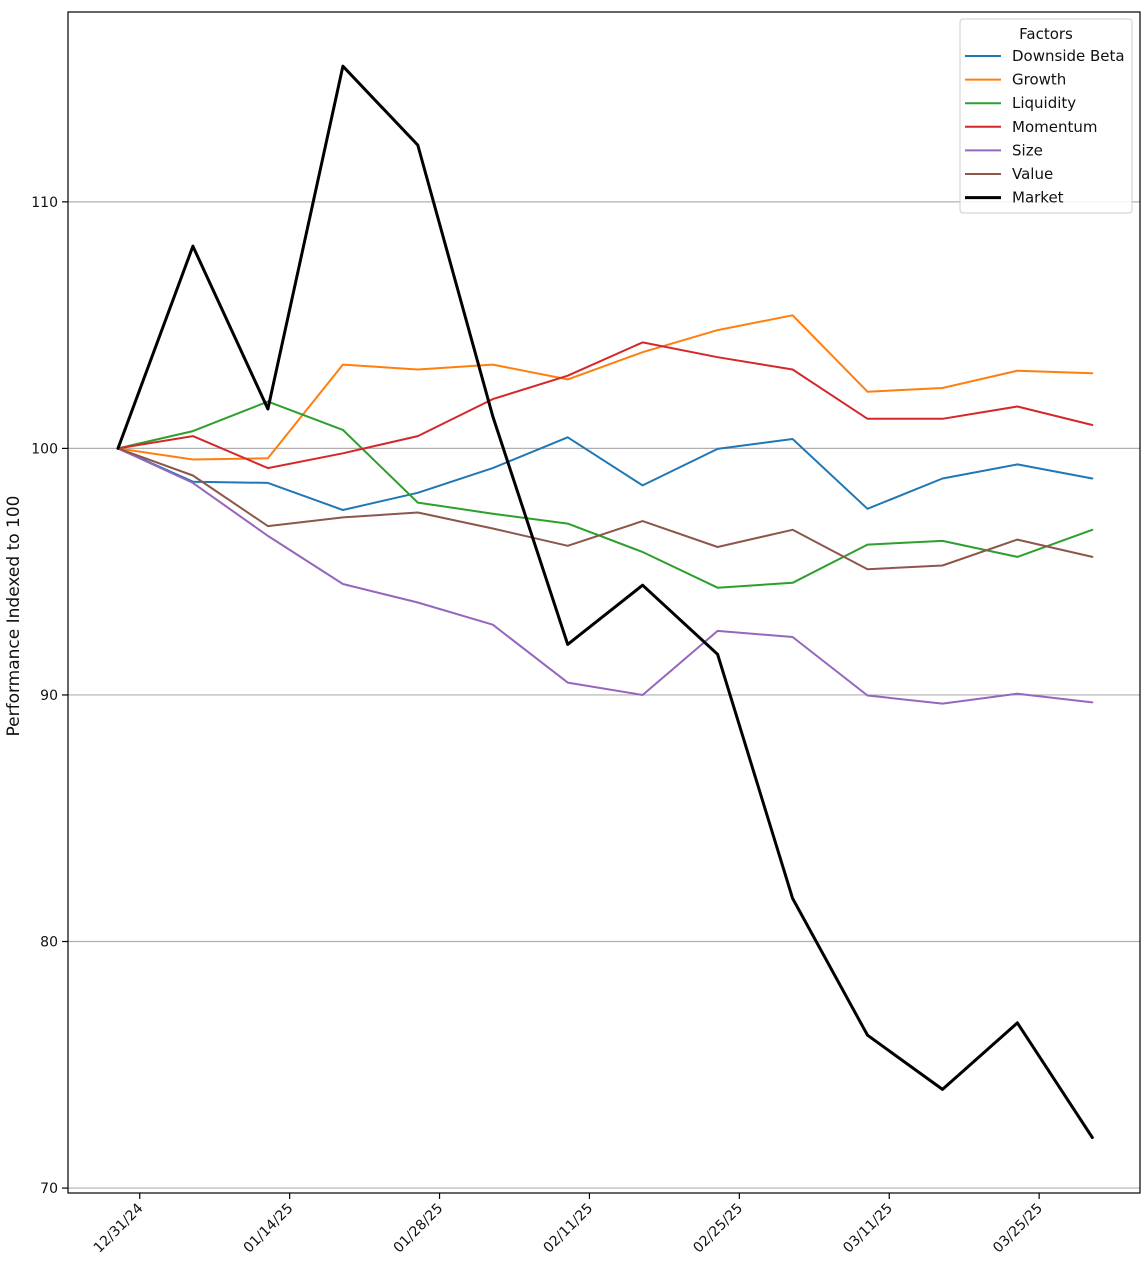  I want to click on y-axis-ticks: 70 80 90 100 110, so click(49, 696).